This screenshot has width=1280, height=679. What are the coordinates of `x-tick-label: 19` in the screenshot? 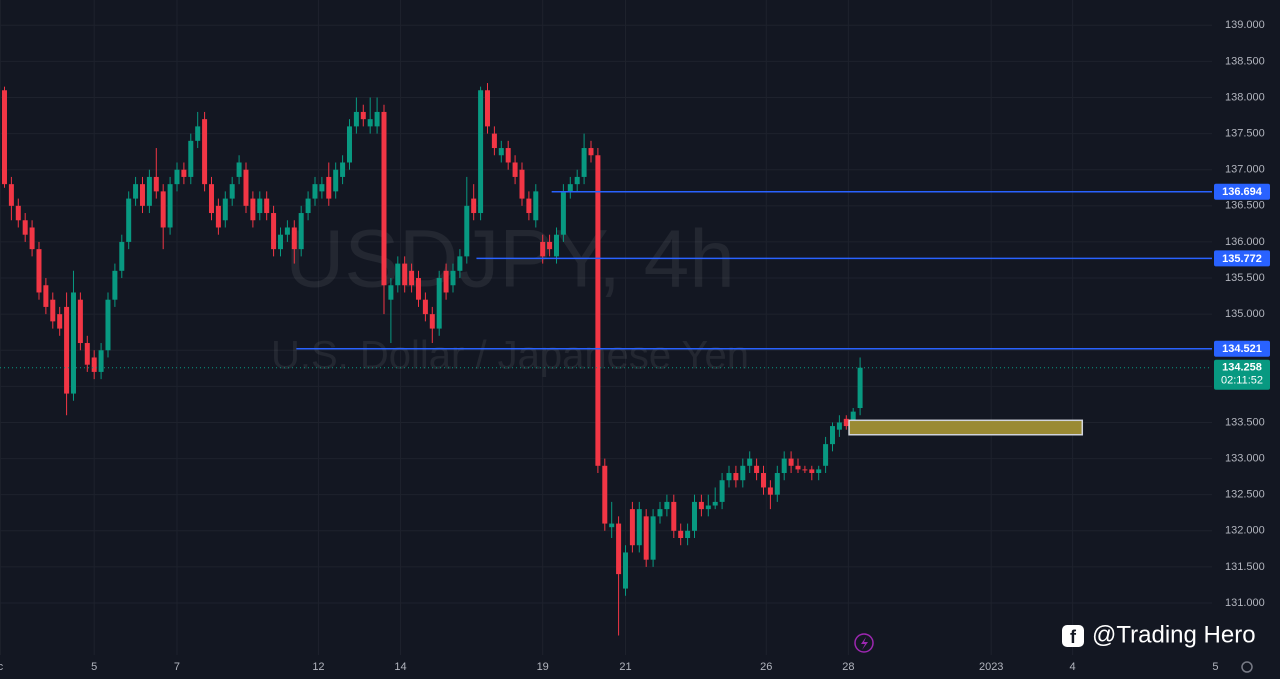 It's located at (543, 667).